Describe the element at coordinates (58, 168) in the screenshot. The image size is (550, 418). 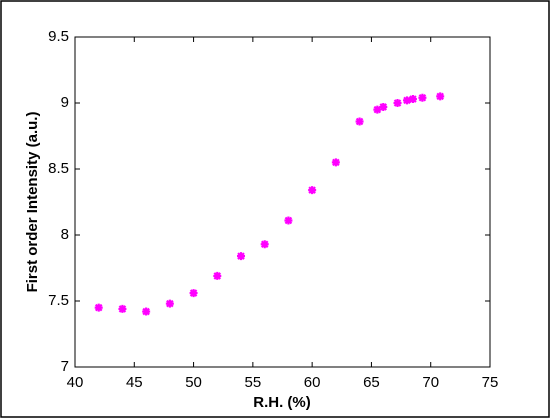
I see `y-tick-label: 8.5` at that location.